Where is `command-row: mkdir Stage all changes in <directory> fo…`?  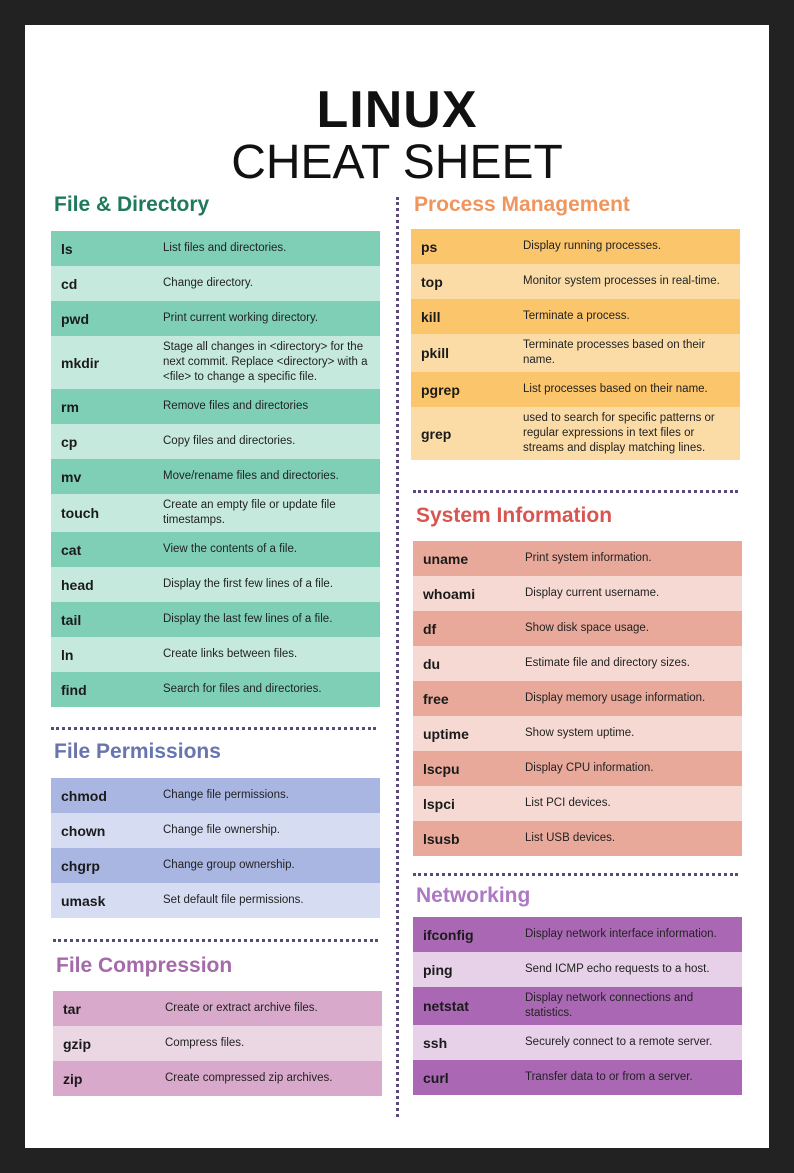
command-row: mkdir Stage all changes in <directory> fo… is located at coordinates (215, 362).